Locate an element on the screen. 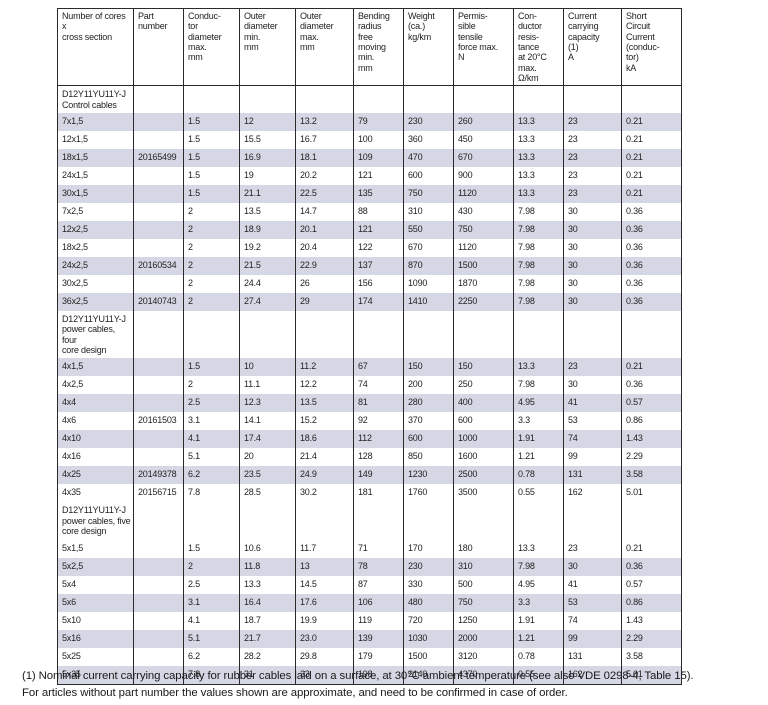 Image resolution: width=768 pixels, height=705 pixels. data-cell: 900 is located at coordinates (483, 176).